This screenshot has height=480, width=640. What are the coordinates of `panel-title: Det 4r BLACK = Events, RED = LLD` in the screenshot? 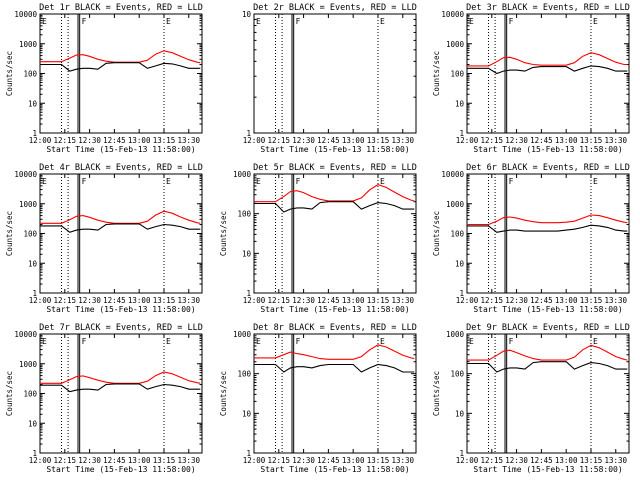 It's located at (121, 168).